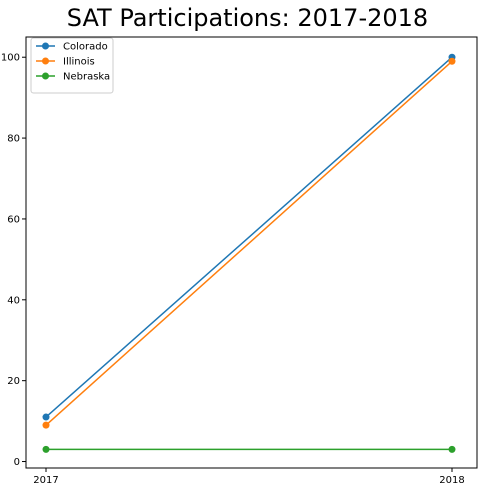 The width and height of the screenshot is (495, 489). What do you see at coordinates (45, 61) in the screenshot?
I see `legend-marker-illinois` at bounding box center [45, 61].